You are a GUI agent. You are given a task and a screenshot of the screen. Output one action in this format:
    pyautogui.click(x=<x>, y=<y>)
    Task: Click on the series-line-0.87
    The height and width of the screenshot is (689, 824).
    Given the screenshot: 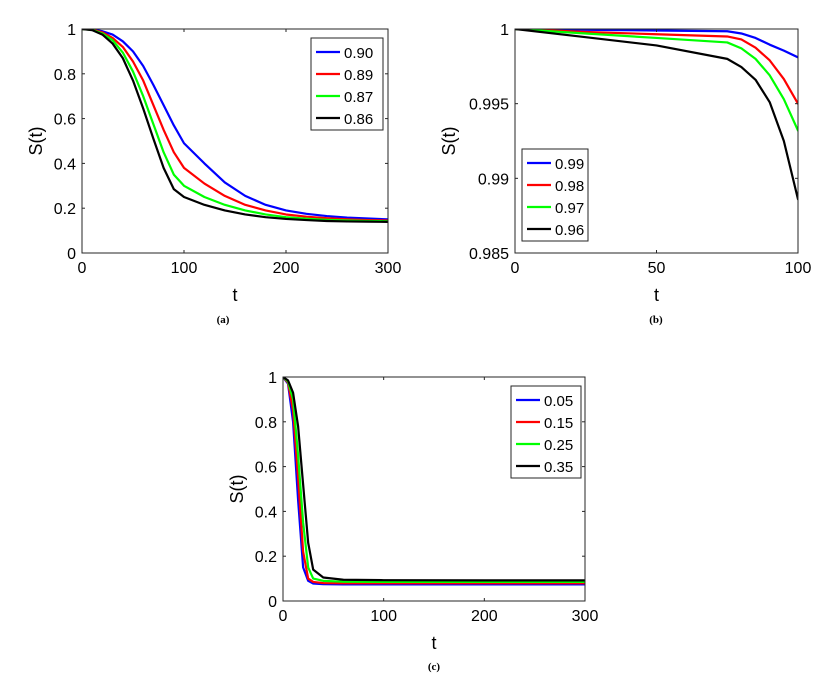 What is the action you would take?
    pyautogui.click(x=235, y=126)
    